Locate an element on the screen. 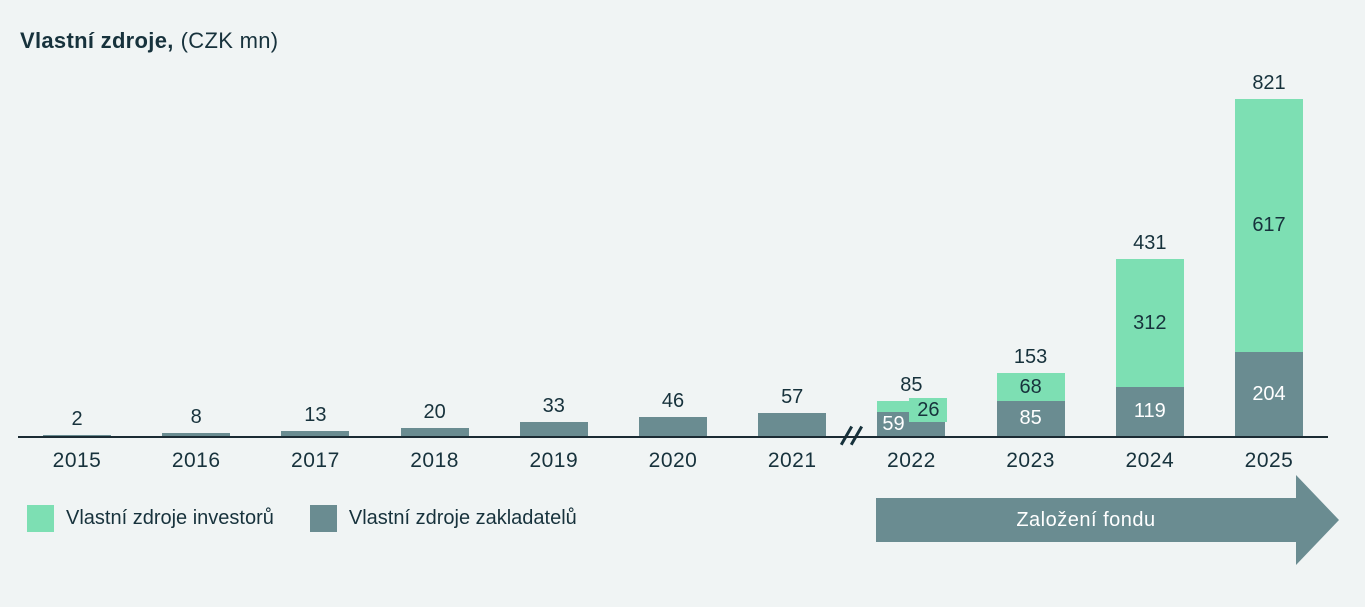  bar-investors-2025 is located at coordinates (1269, 225).